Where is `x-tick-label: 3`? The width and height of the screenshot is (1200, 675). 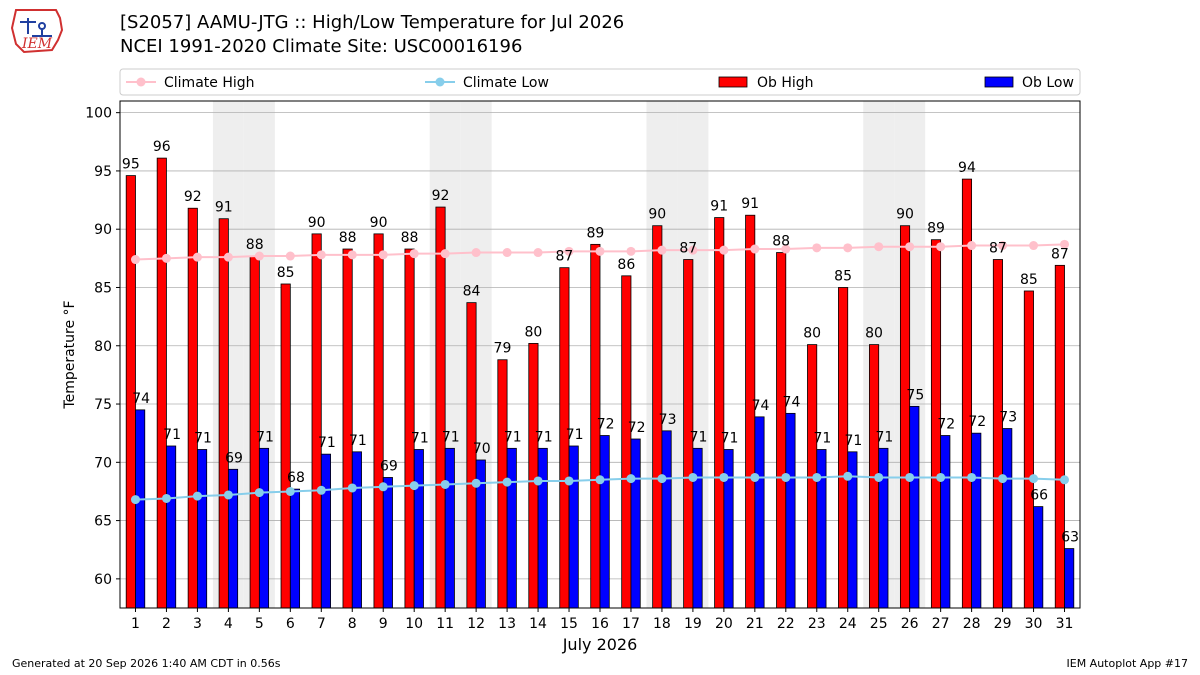 x-tick-label: 3 is located at coordinates (197, 624).